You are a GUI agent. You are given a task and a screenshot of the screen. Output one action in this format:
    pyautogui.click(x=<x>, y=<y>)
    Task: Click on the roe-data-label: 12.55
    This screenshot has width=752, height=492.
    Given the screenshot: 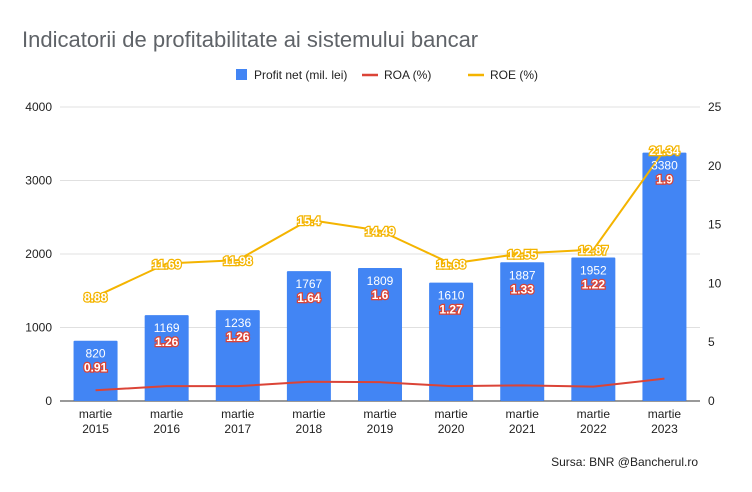 What is the action you would take?
    pyautogui.click(x=522, y=254)
    